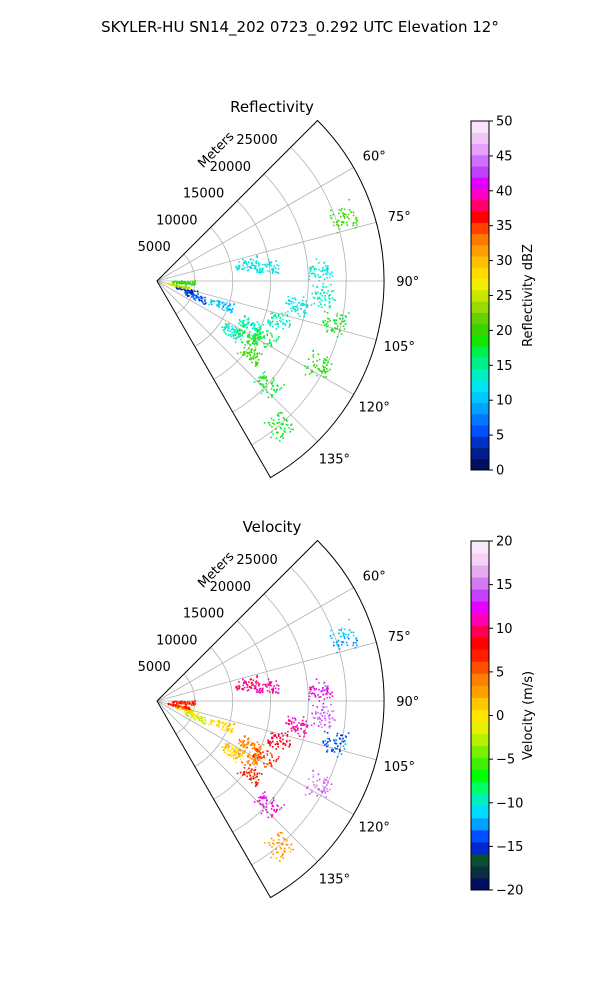  I want to click on range-tick-label: 15000, so click(203, 194).